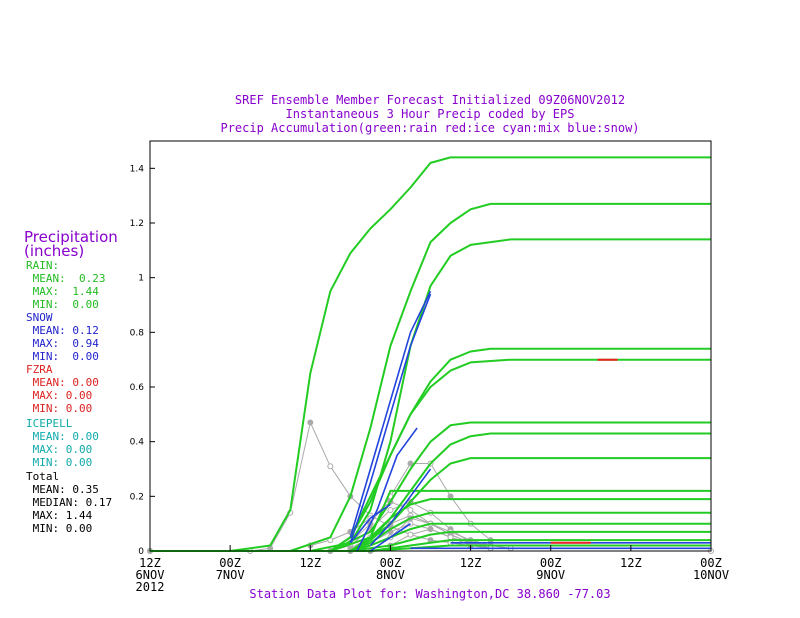  I want to click on fzra-max: MAX: 0.00, so click(59, 395).